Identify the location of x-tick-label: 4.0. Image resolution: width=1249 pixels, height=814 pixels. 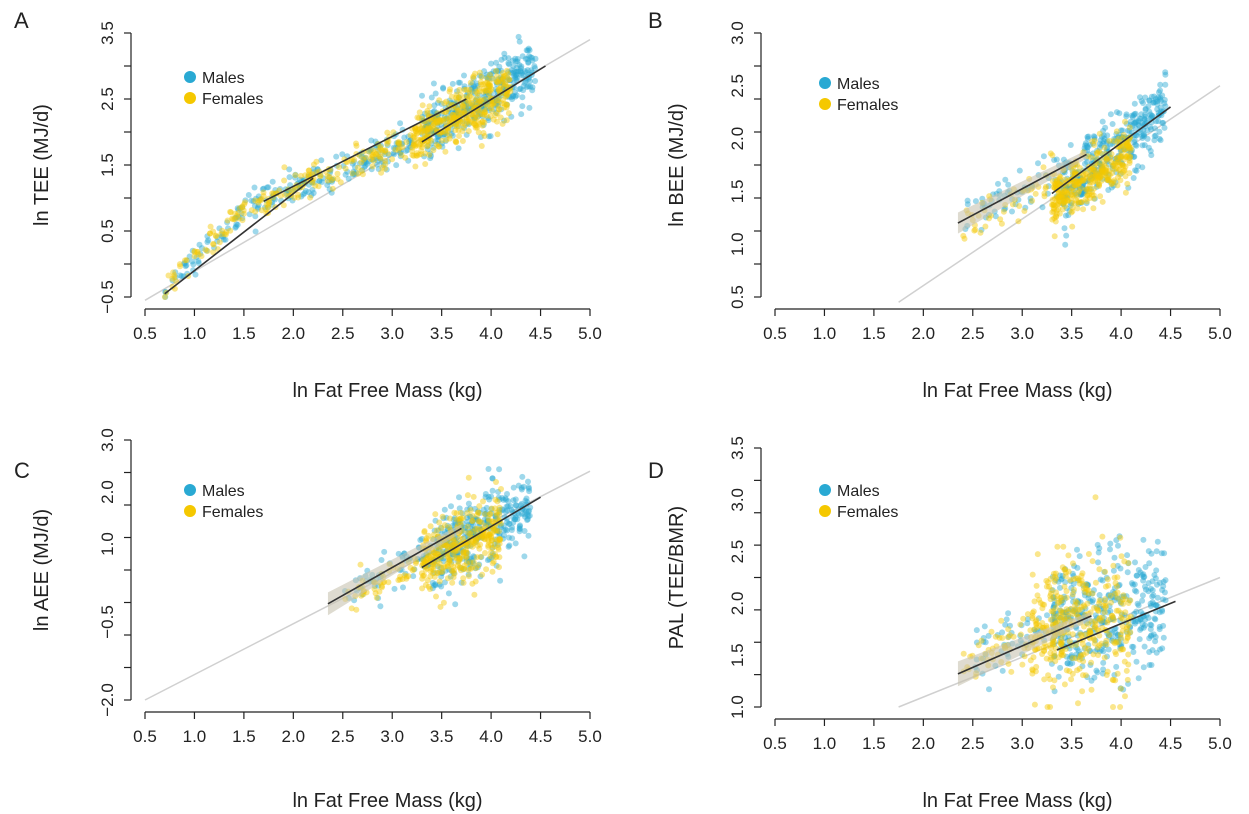
(491, 736).